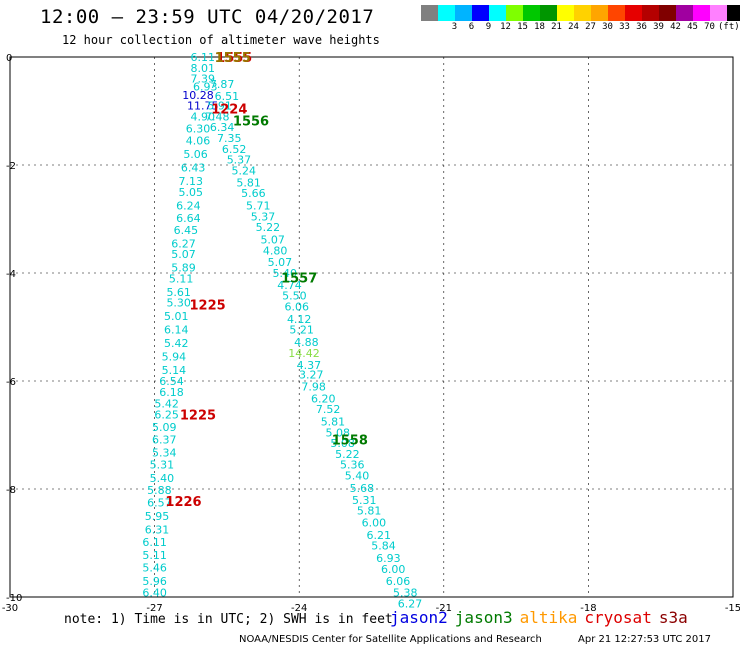  Describe the element at coordinates (198, 141) in the screenshot. I see `wave-height-value: 4.06` at that location.